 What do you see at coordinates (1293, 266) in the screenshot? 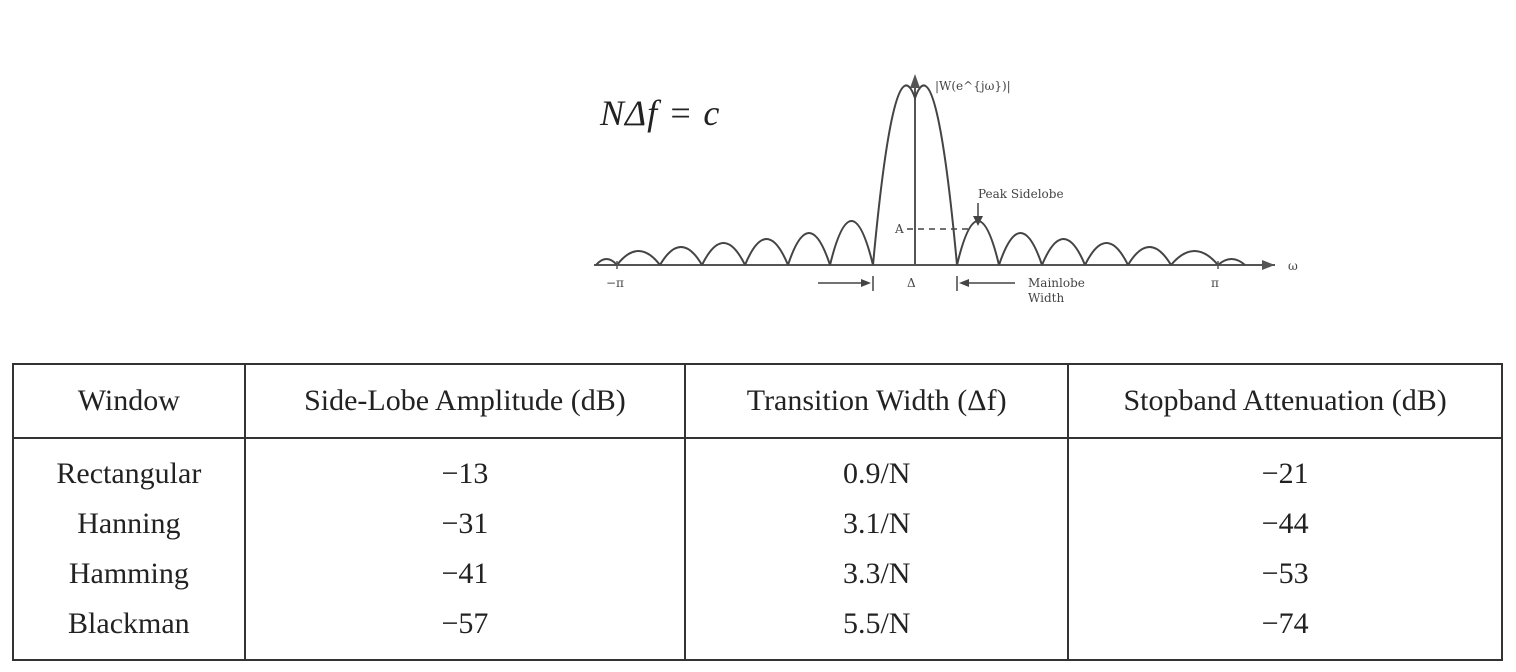
I see `x-axis-label: ω` at bounding box center [1293, 266].